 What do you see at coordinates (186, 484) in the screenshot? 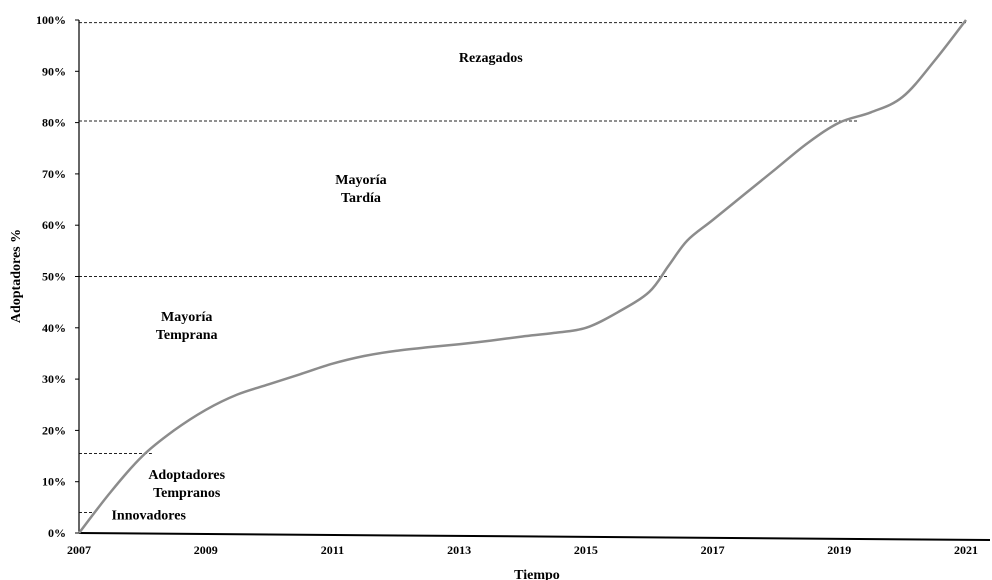
I see `annotation-1: Adoptadores Tempranos` at bounding box center [186, 484].